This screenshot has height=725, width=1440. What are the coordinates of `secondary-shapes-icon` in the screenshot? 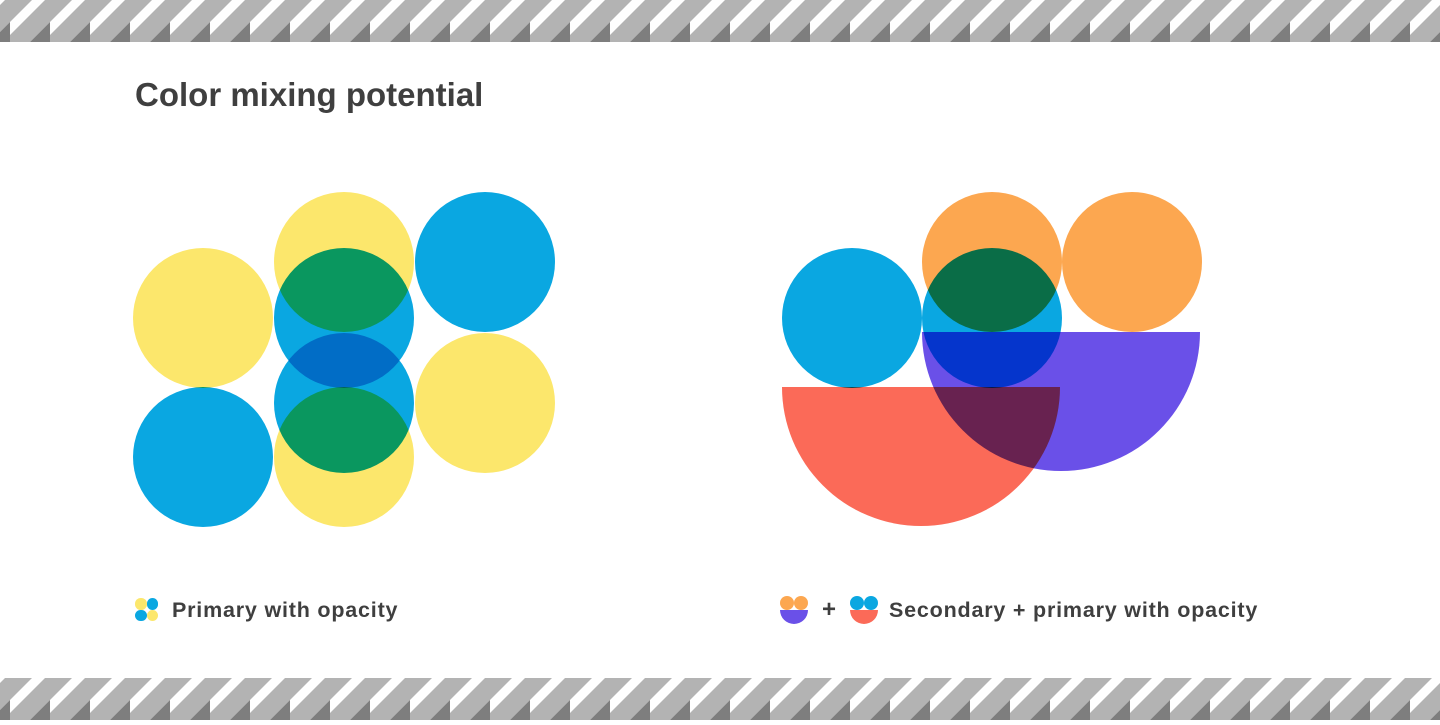 It's located at (794, 610).